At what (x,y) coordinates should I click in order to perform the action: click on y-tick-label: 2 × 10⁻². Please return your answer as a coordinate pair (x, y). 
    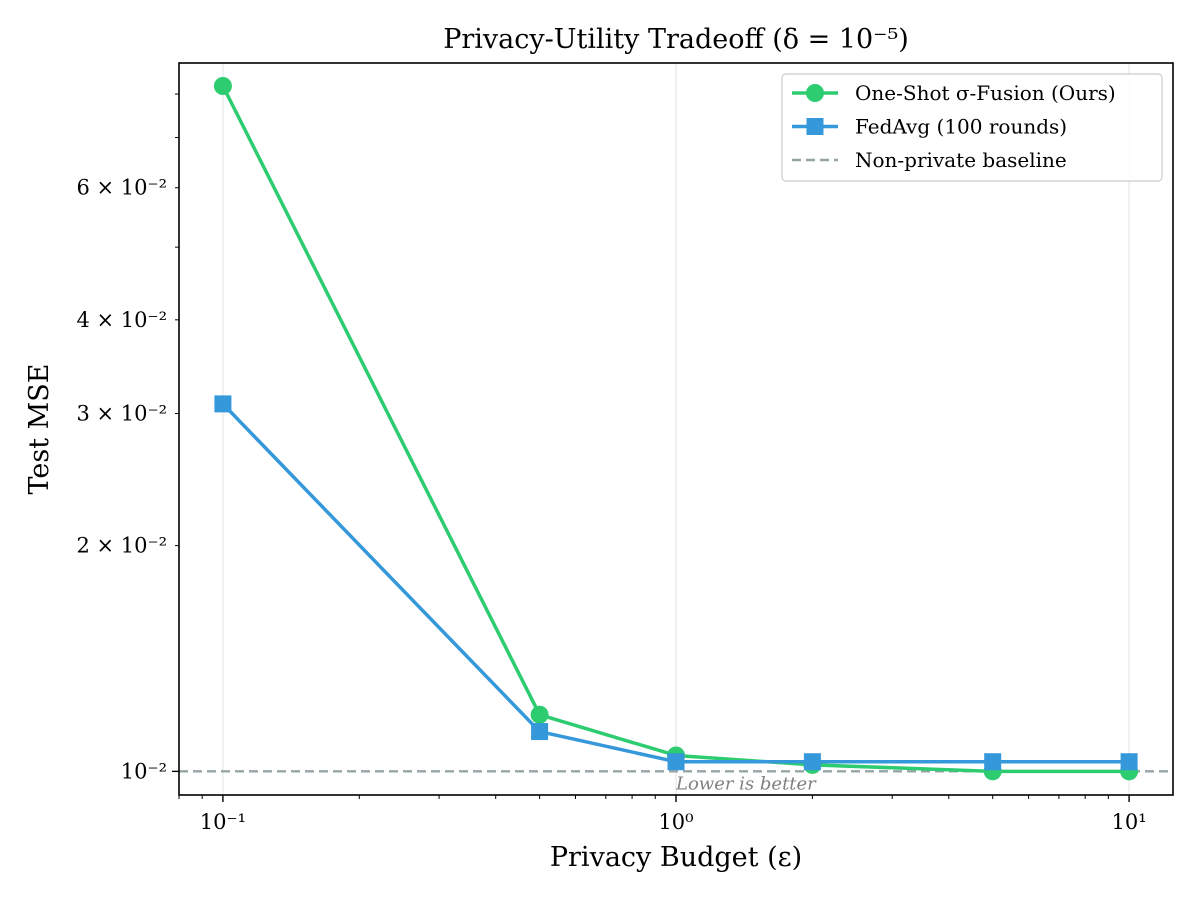
    Looking at the image, I should click on (121, 546).